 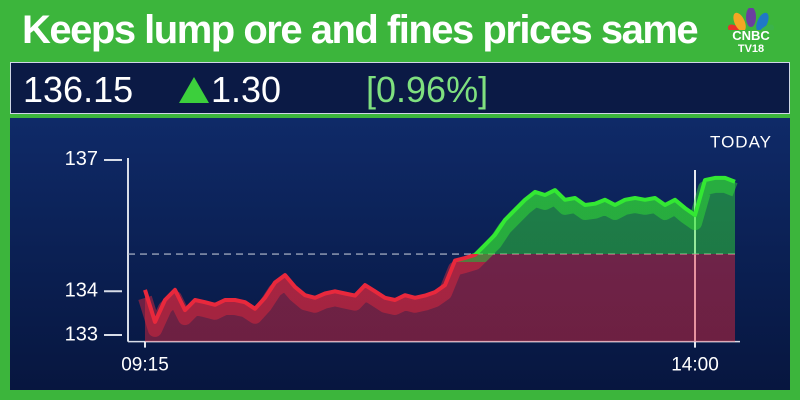 I want to click on change-percent: [0.96%], so click(x=427, y=89).